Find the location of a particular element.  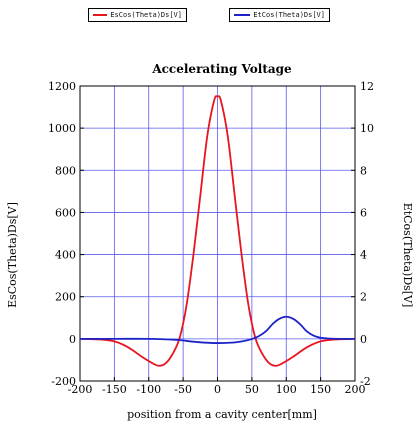

x-tick-label: 200 is located at coordinates (355, 389).